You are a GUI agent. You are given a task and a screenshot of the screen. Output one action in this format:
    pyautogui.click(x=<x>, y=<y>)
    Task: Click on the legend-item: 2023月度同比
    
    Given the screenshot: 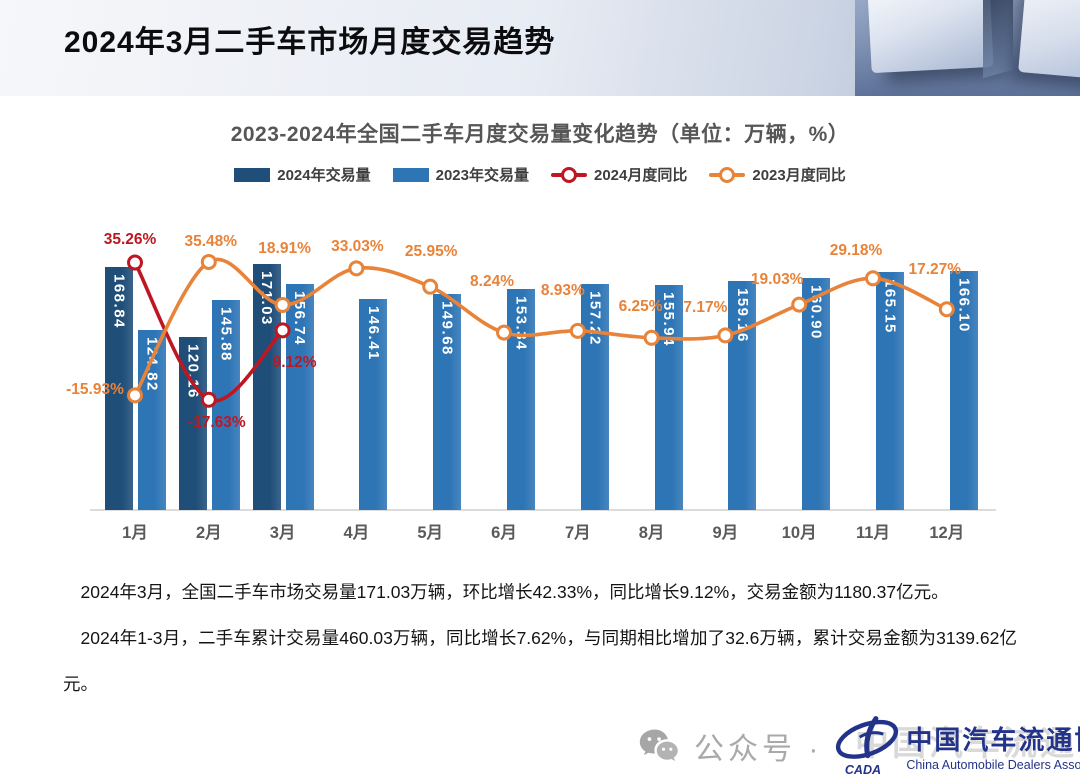 What is the action you would take?
    pyautogui.click(x=777, y=174)
    